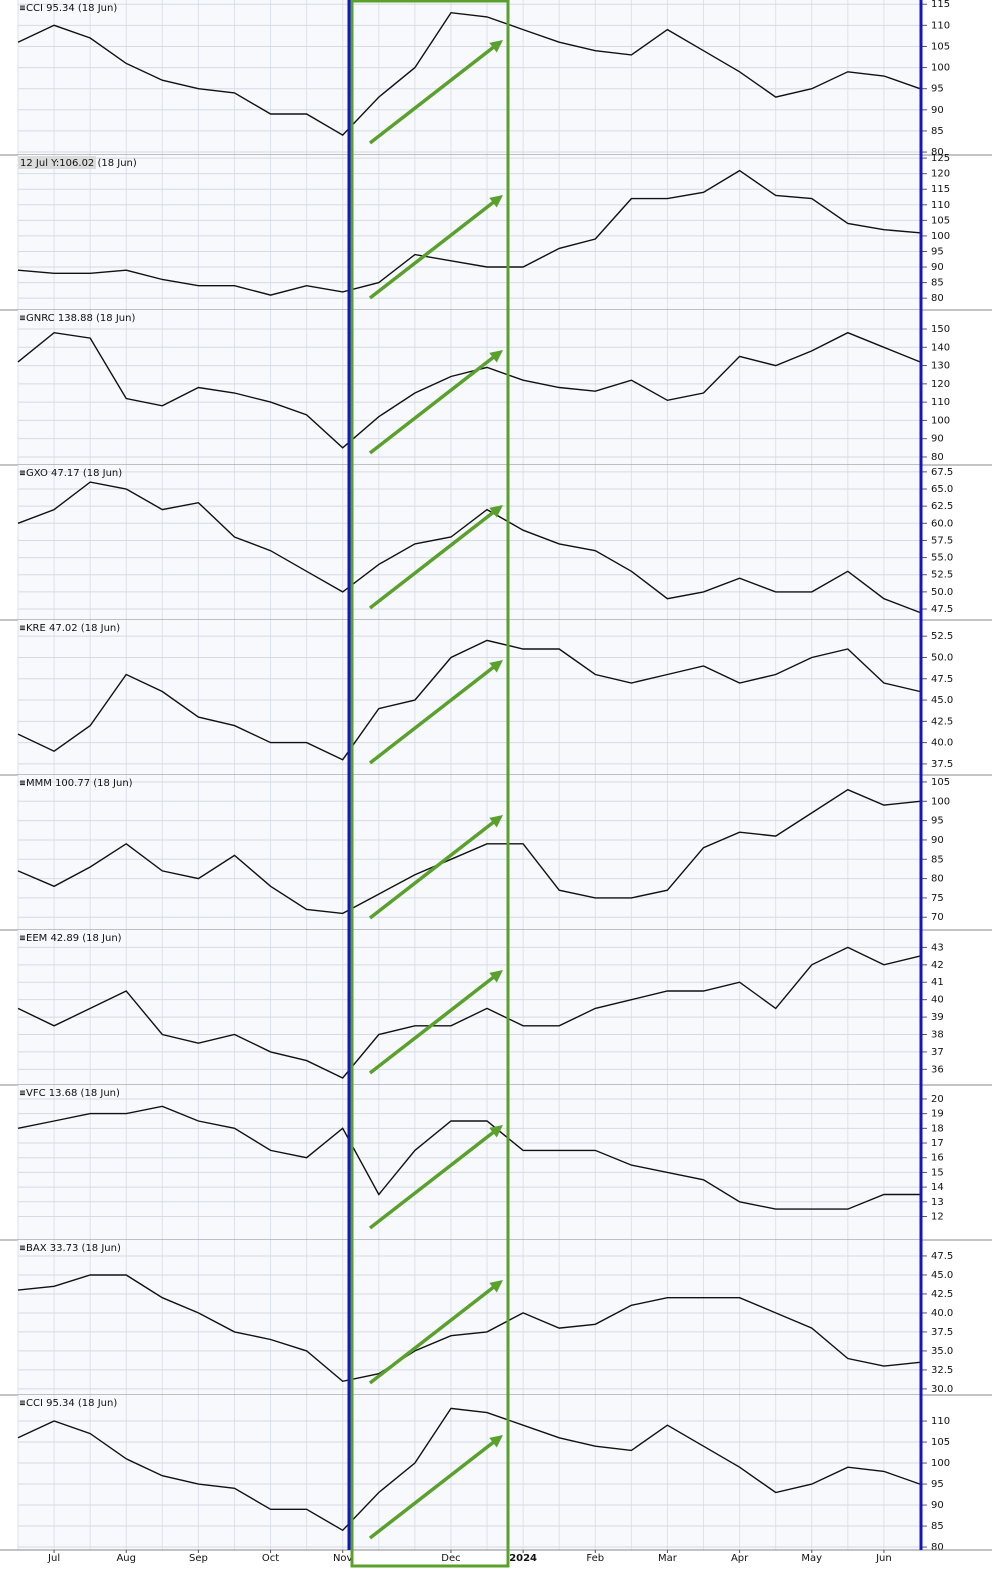 This screenshot has height=1592, width=992. I want to click on x-tick-label: Apr, so click(740, 1558).